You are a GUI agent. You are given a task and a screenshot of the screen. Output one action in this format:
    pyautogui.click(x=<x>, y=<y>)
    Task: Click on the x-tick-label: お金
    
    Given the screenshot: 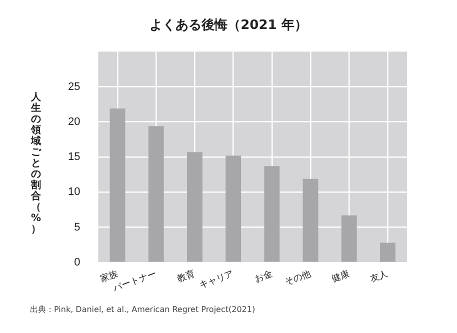 What is the action you would take?
    pyautogui.click(x=263, y=276)
    